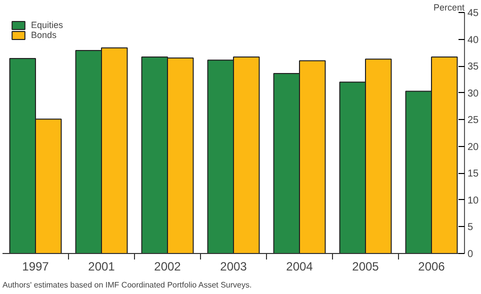 The height and width of the screenshot is (294, 481). What do you see at coordinates (474, 94) in the screenshot?
I see `y-tick-label: 30` at bounding box center [474, 94].